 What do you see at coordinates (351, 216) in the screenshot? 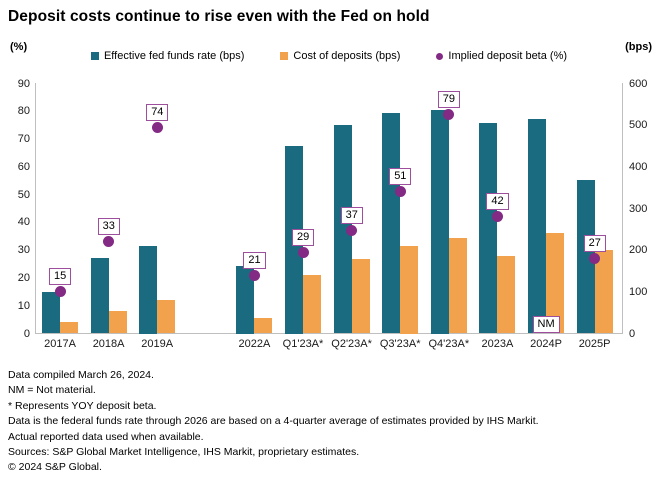
I see `deposit-beta-value-label: 37` at bounding box center [351, 216].